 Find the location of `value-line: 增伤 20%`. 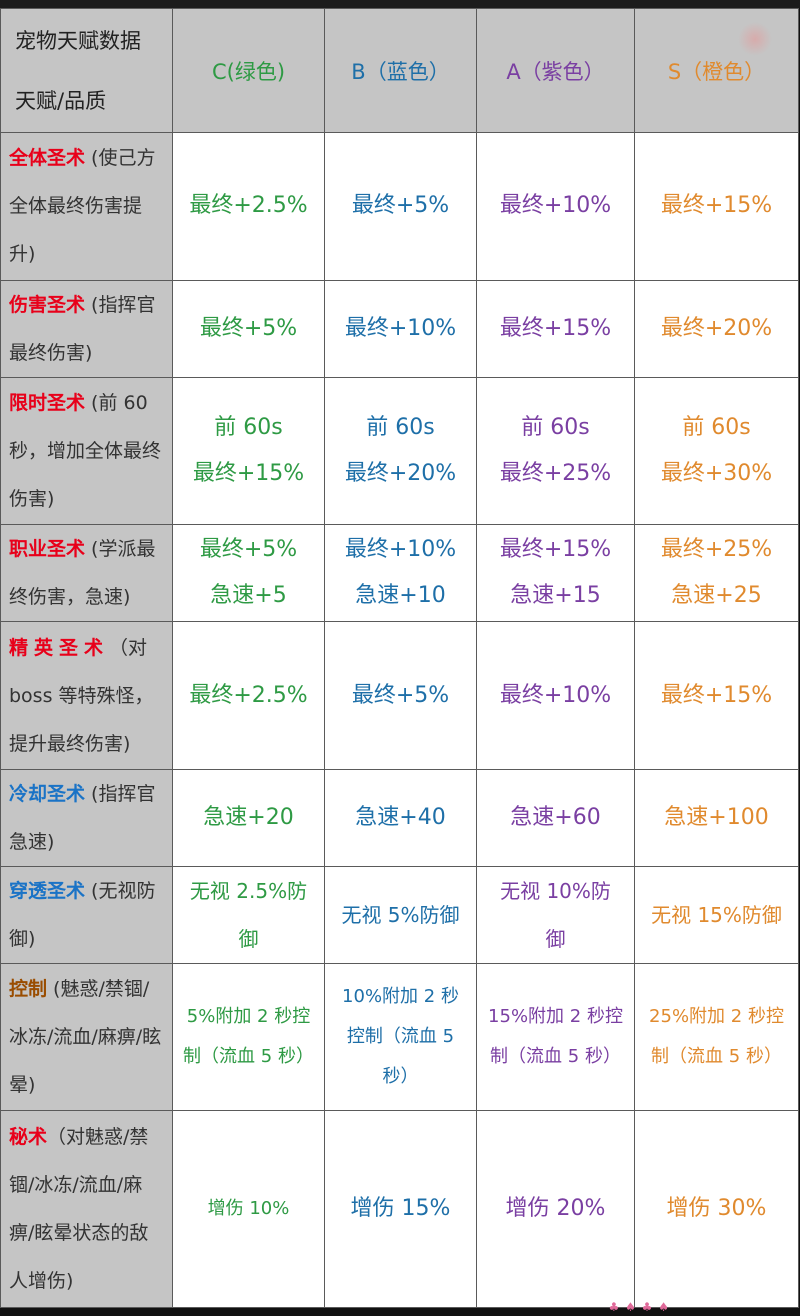

value-line: 增伤 20% is located at coordinates (555, 1209).